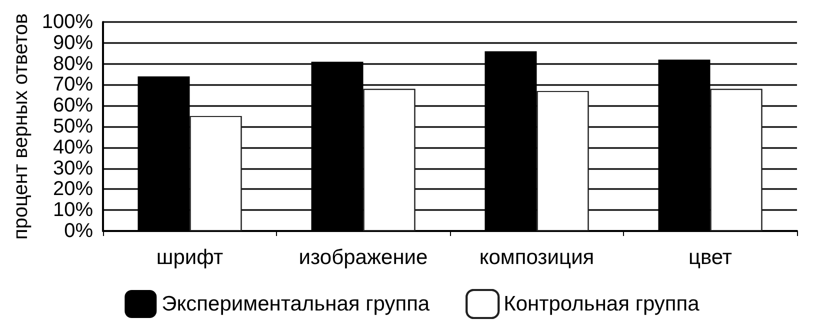  I want to click on y-tick-label: 10%, so click(73, 210).